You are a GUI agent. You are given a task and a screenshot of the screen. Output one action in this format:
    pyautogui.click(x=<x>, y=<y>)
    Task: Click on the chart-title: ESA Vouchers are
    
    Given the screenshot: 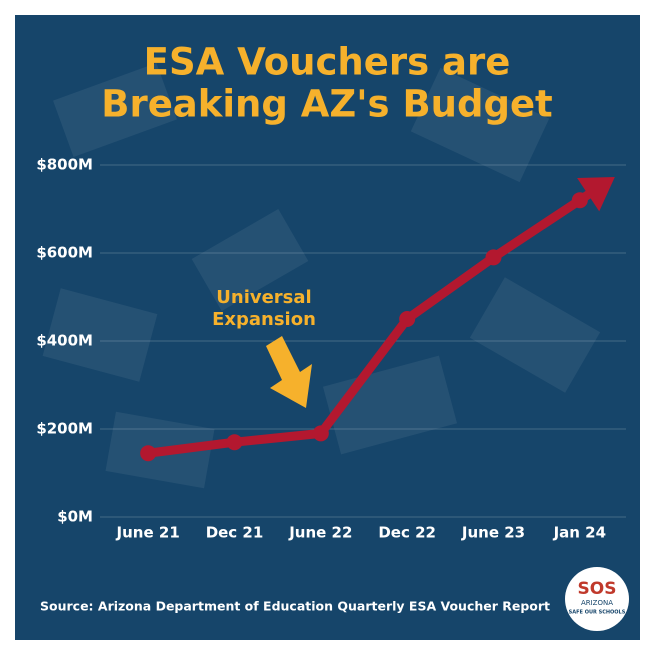 What is the action you would take?
    pyautogui.click(x=327, y=62)
    